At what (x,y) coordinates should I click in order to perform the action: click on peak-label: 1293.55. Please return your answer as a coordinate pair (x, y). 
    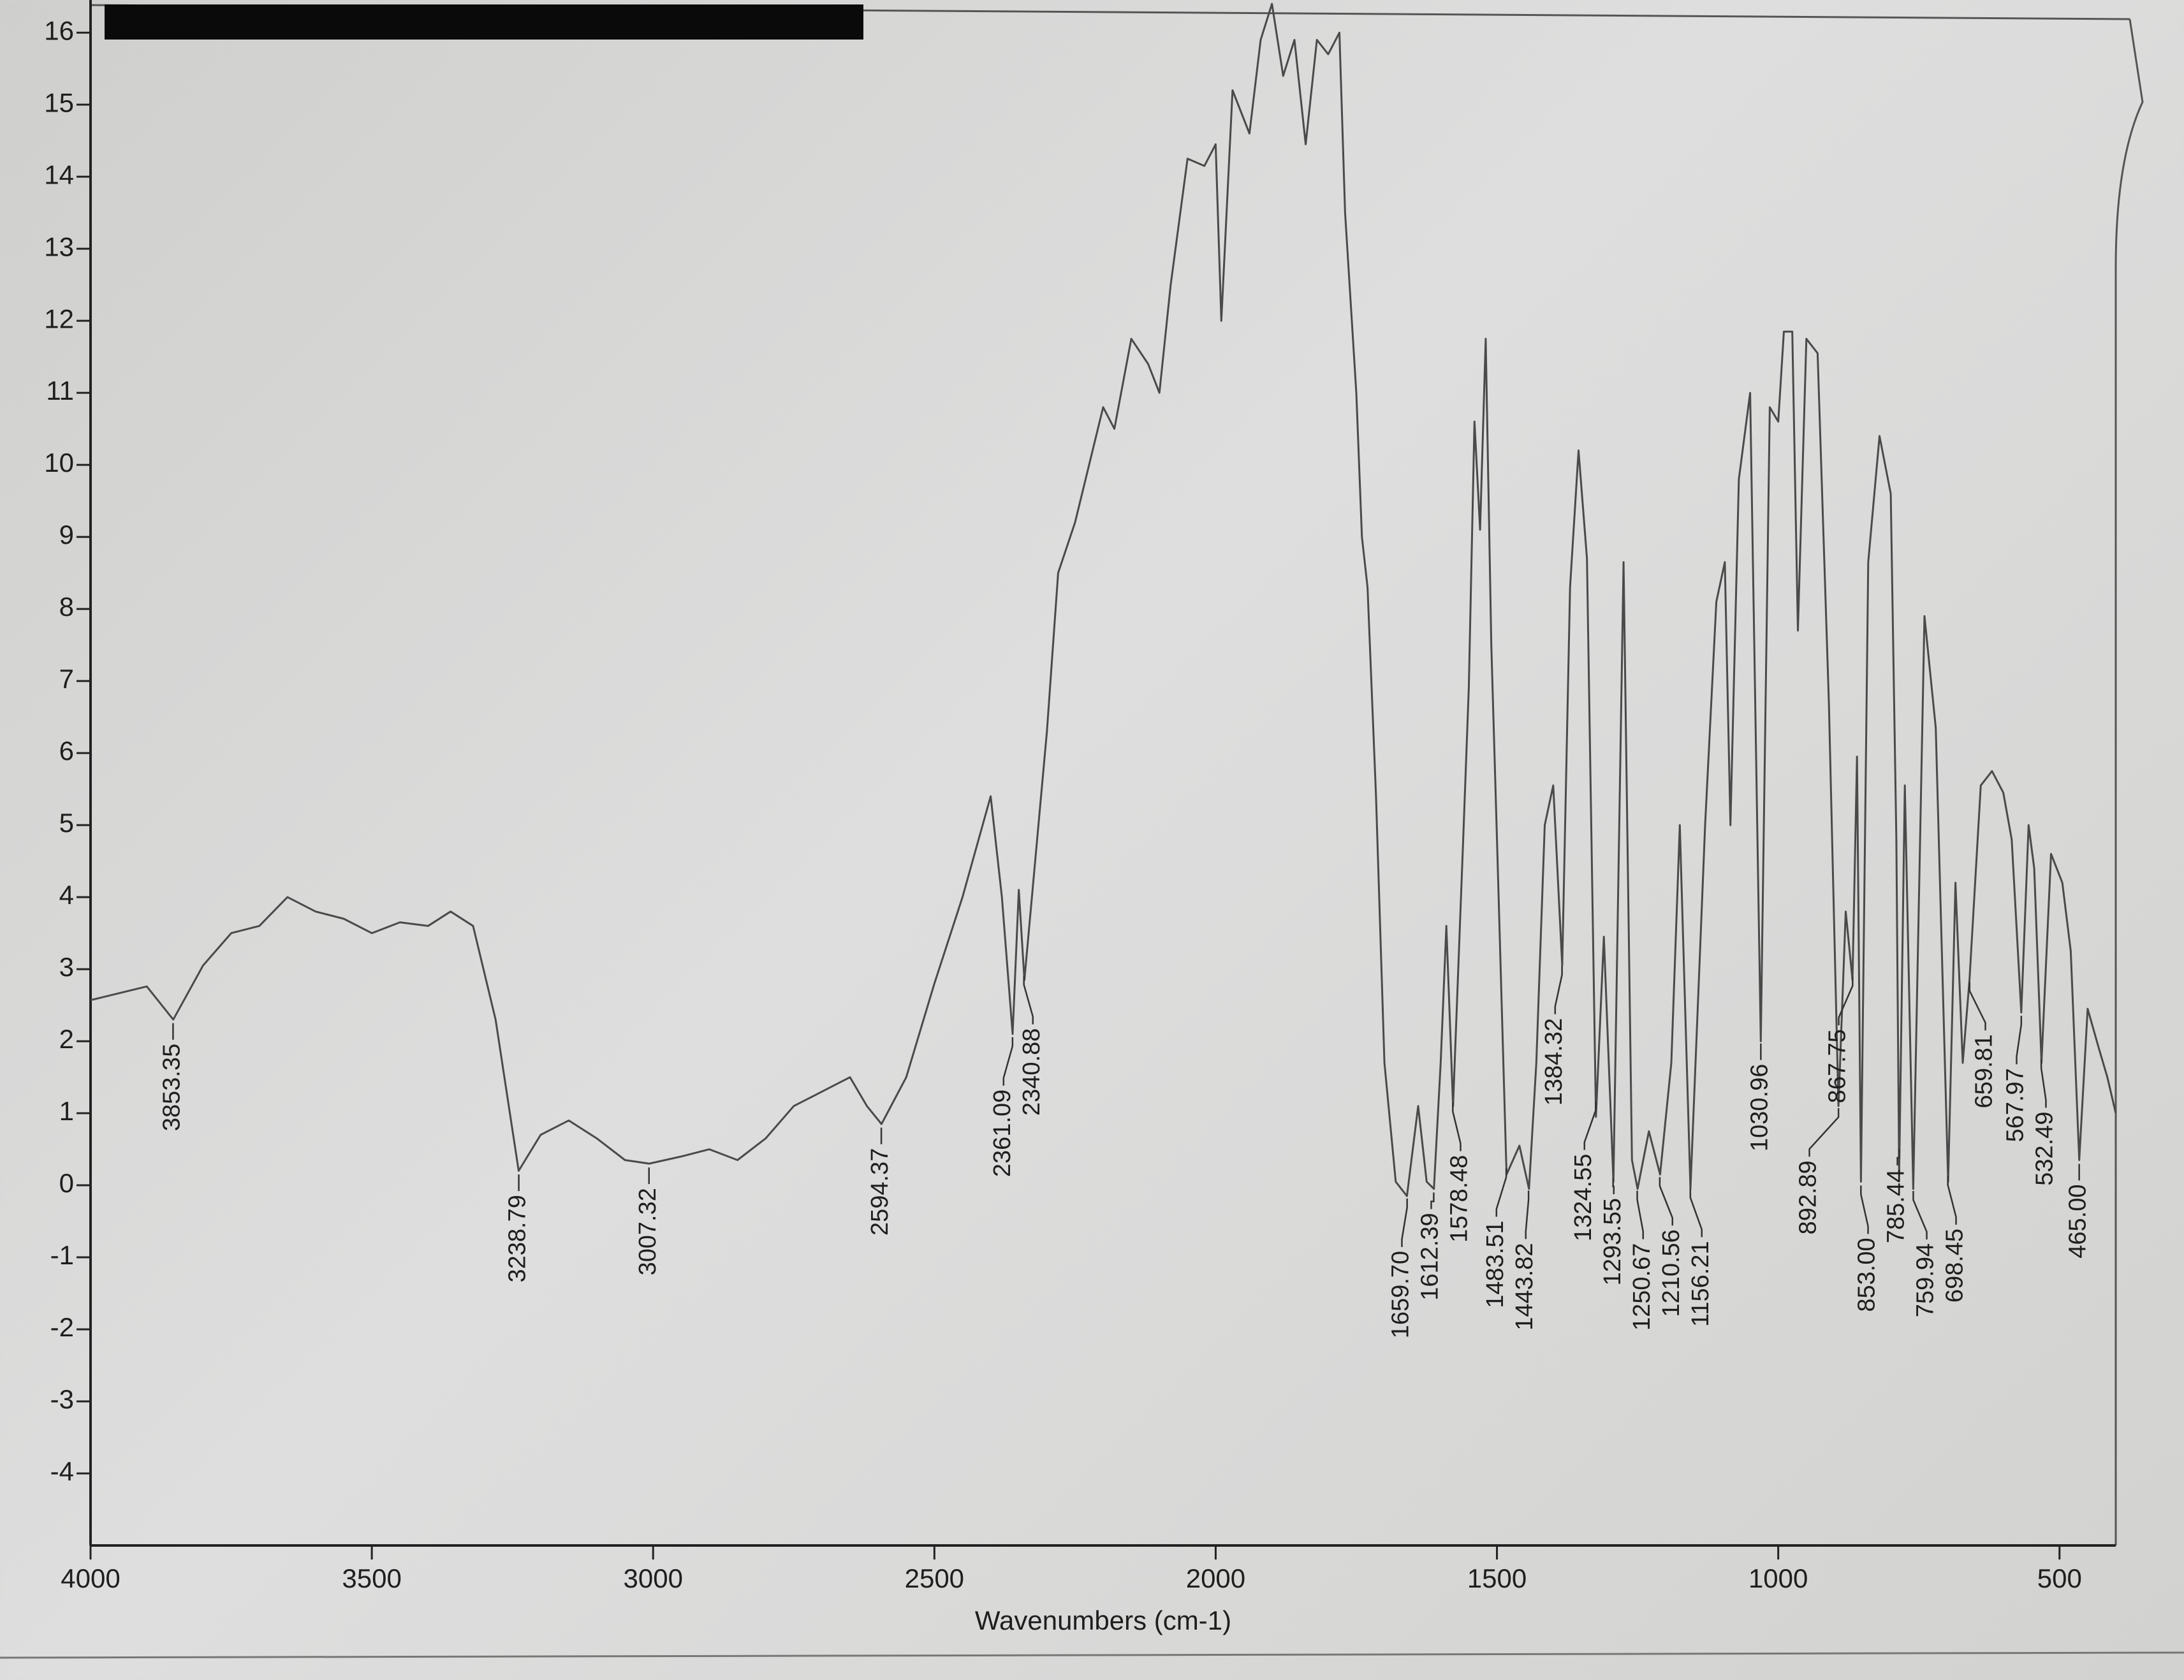
    Looking at the image, I should click on (1612, 1241).